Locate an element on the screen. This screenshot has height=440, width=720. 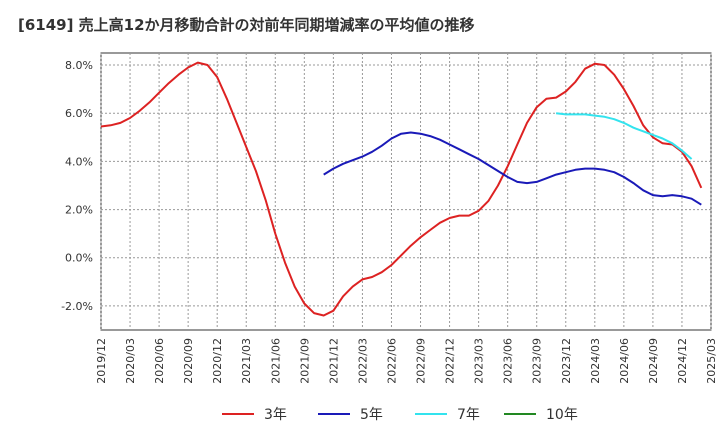
x-tick-label: 2023/09 is located at coordinates (537, 361).